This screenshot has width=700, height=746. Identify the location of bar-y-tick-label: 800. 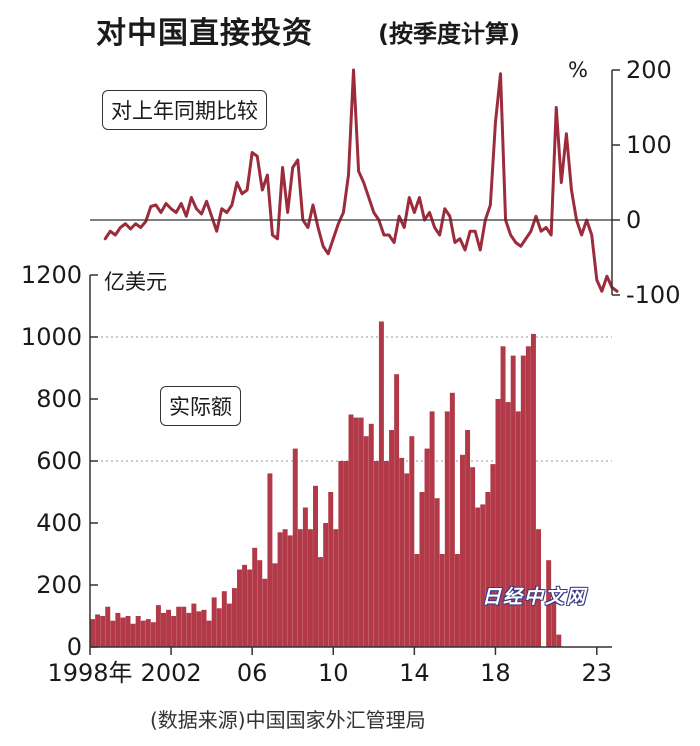
(59, 399).